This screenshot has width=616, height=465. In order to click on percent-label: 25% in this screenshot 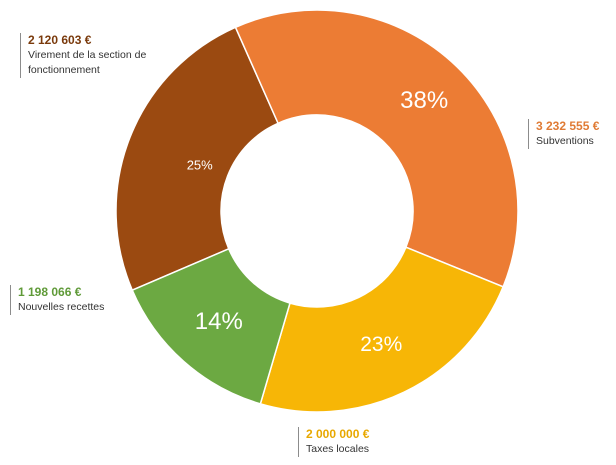, I will do `click(200, 164)`.